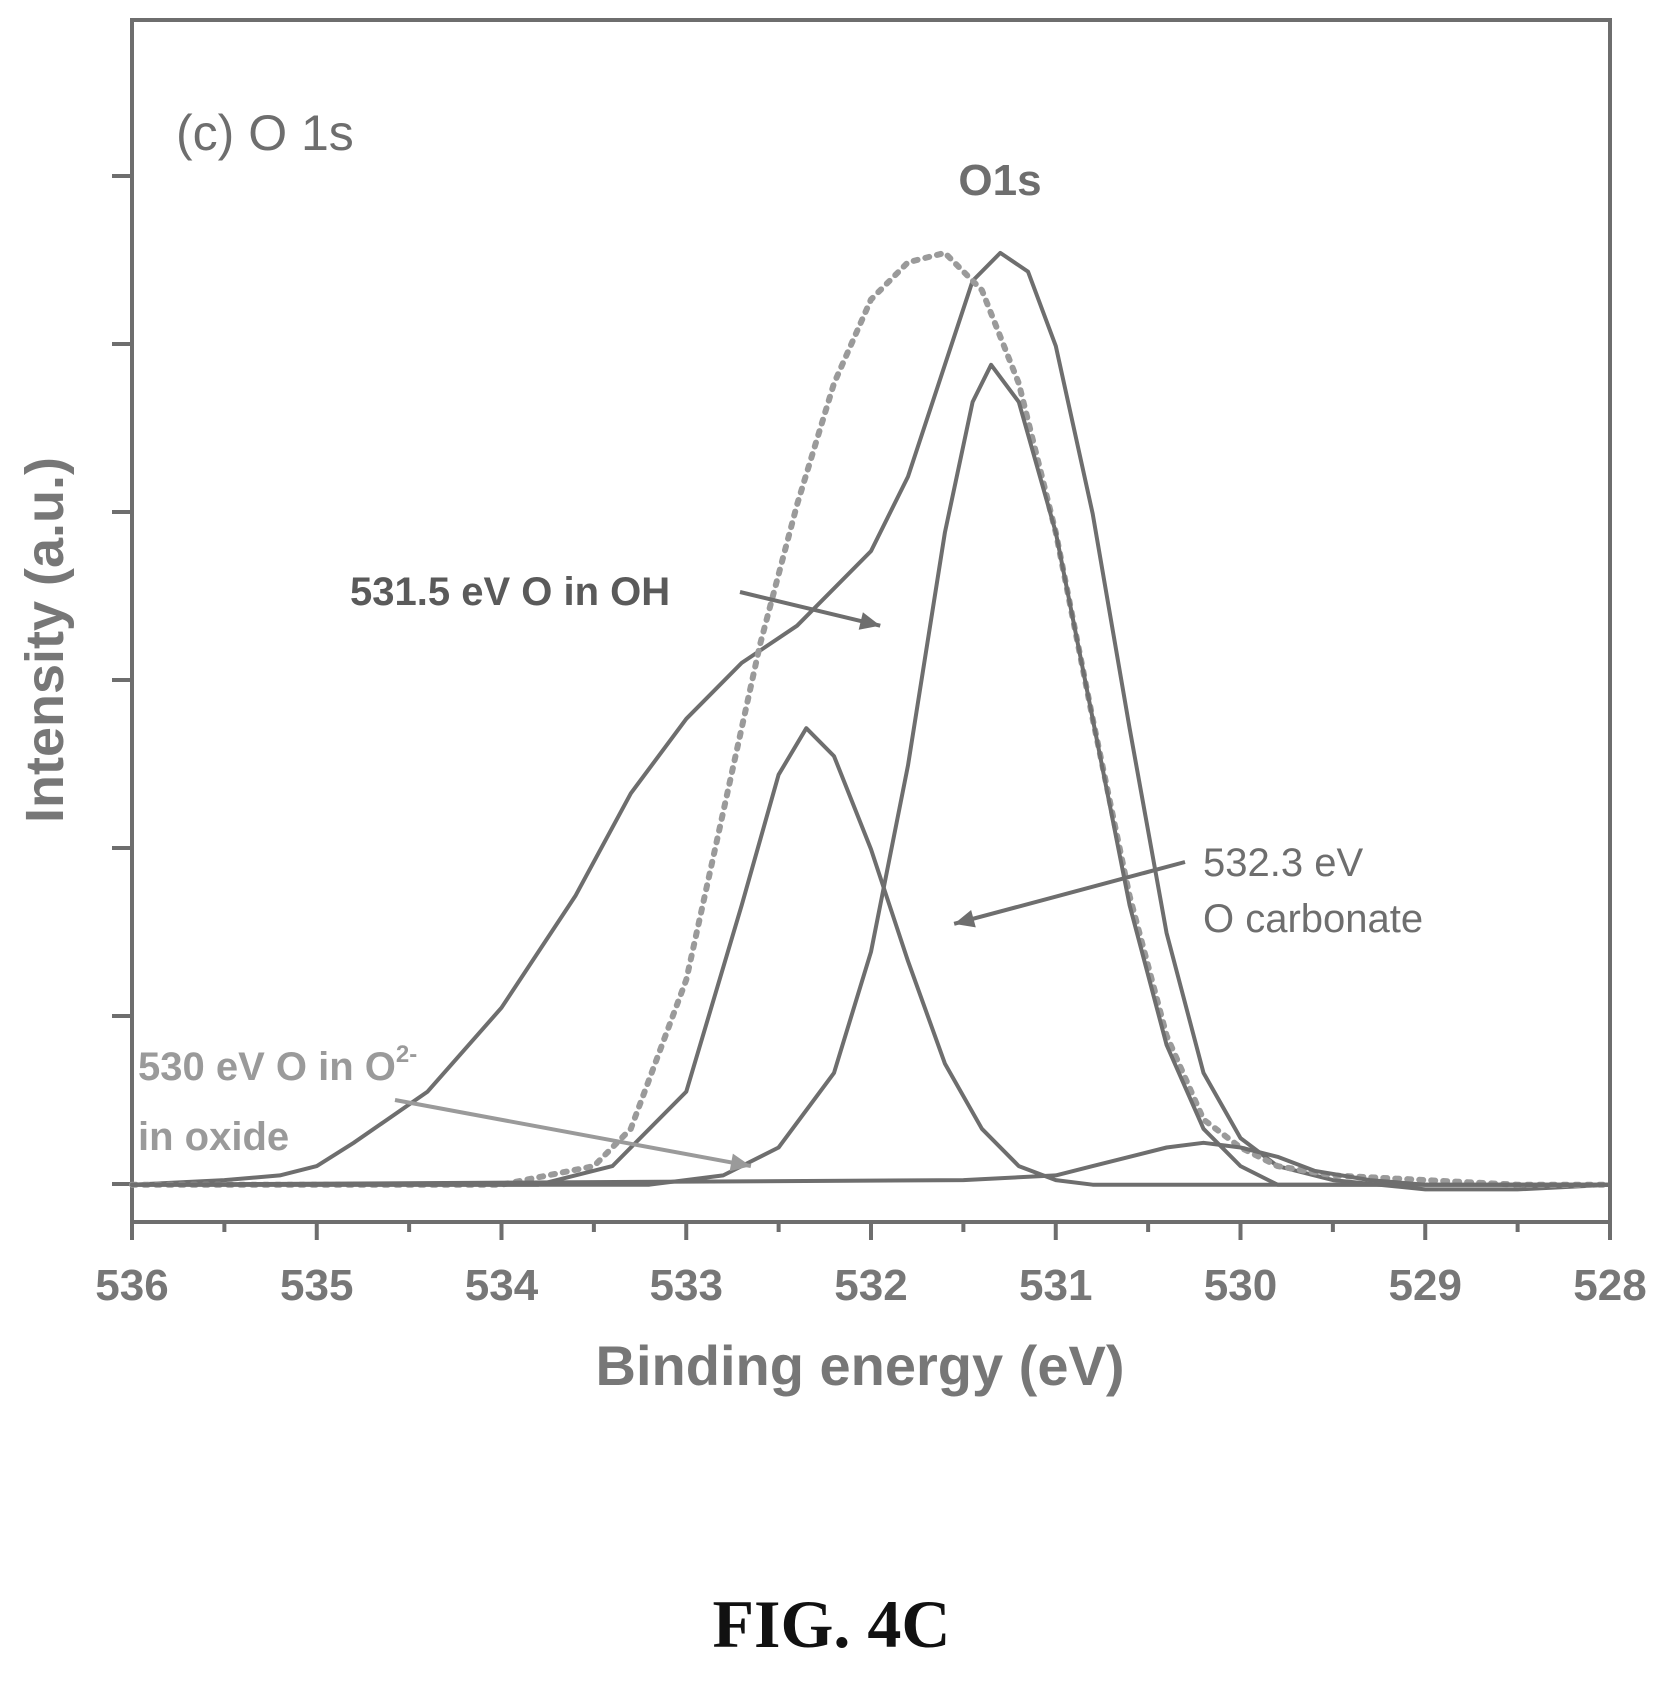  Describe the element at coordinates (999, 180) in the screenshot. I see `peak-label: O1s` at that location.